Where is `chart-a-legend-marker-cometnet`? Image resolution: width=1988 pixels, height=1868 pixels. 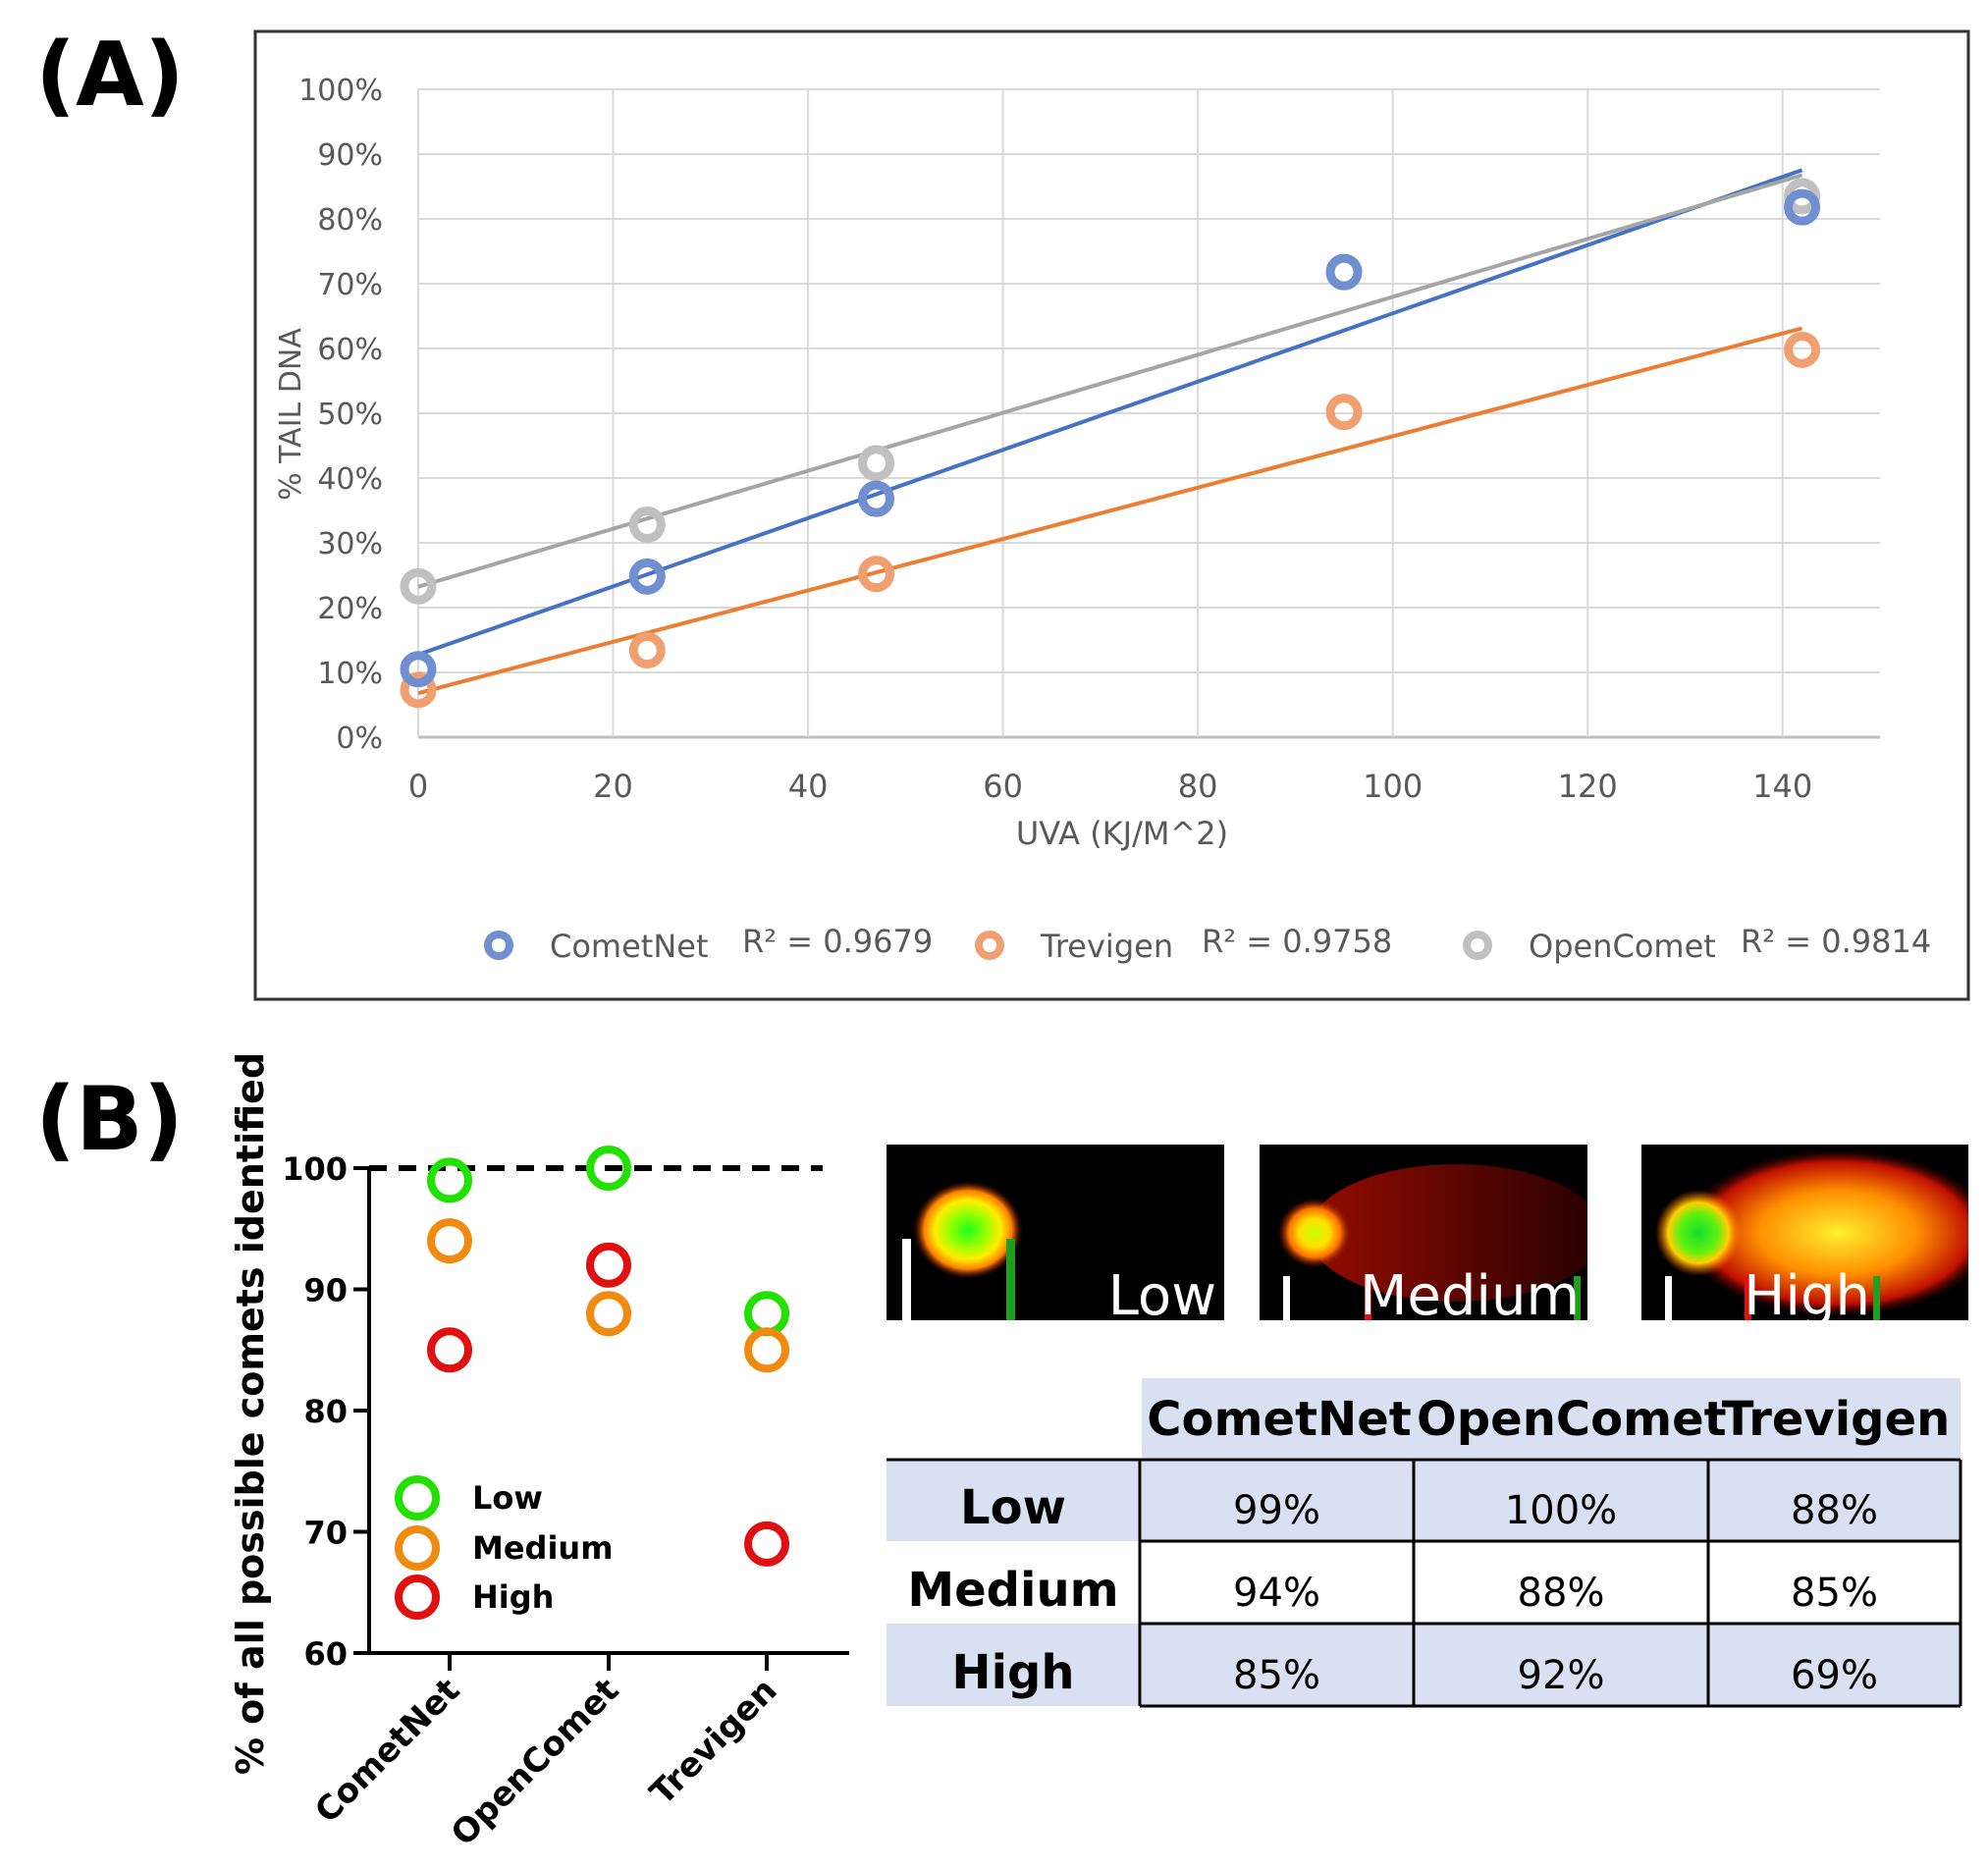 chart-a-legend-marker-cometnet is located at coordinates (498, 945).